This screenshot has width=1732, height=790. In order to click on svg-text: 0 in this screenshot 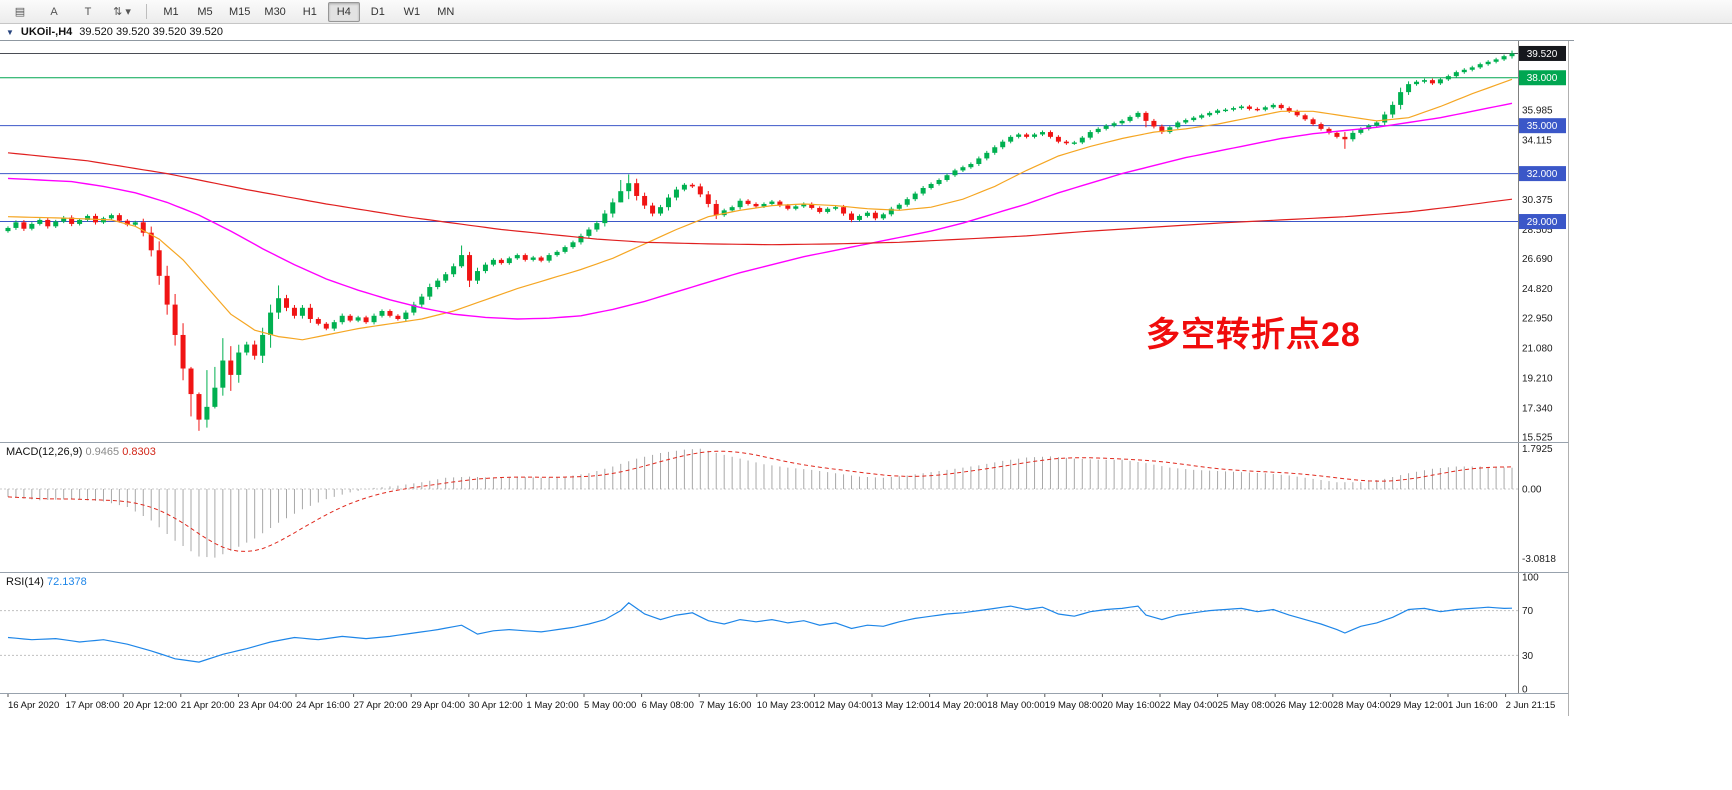, I will do `click(1525, 689)`.